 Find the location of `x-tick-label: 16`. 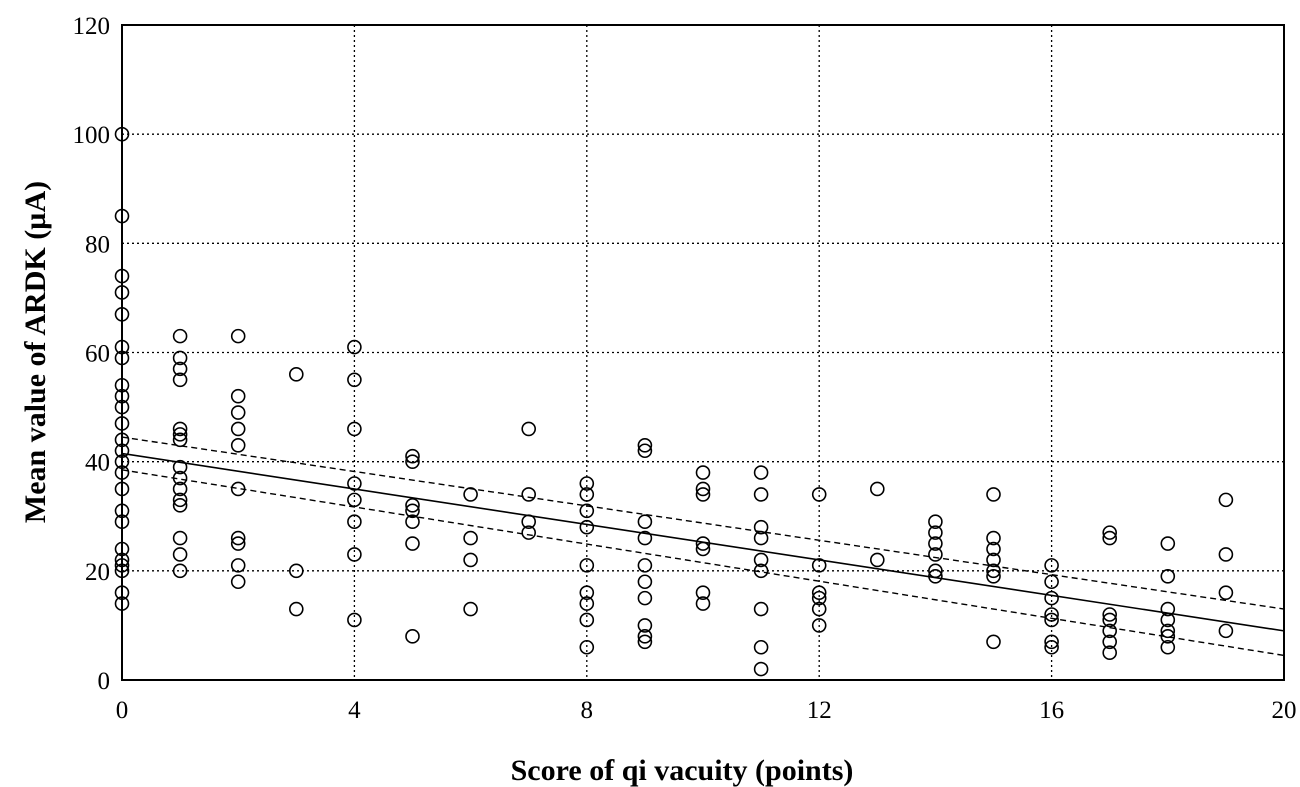

x-tick-label: 16 is located at coordinates (1051, 710).